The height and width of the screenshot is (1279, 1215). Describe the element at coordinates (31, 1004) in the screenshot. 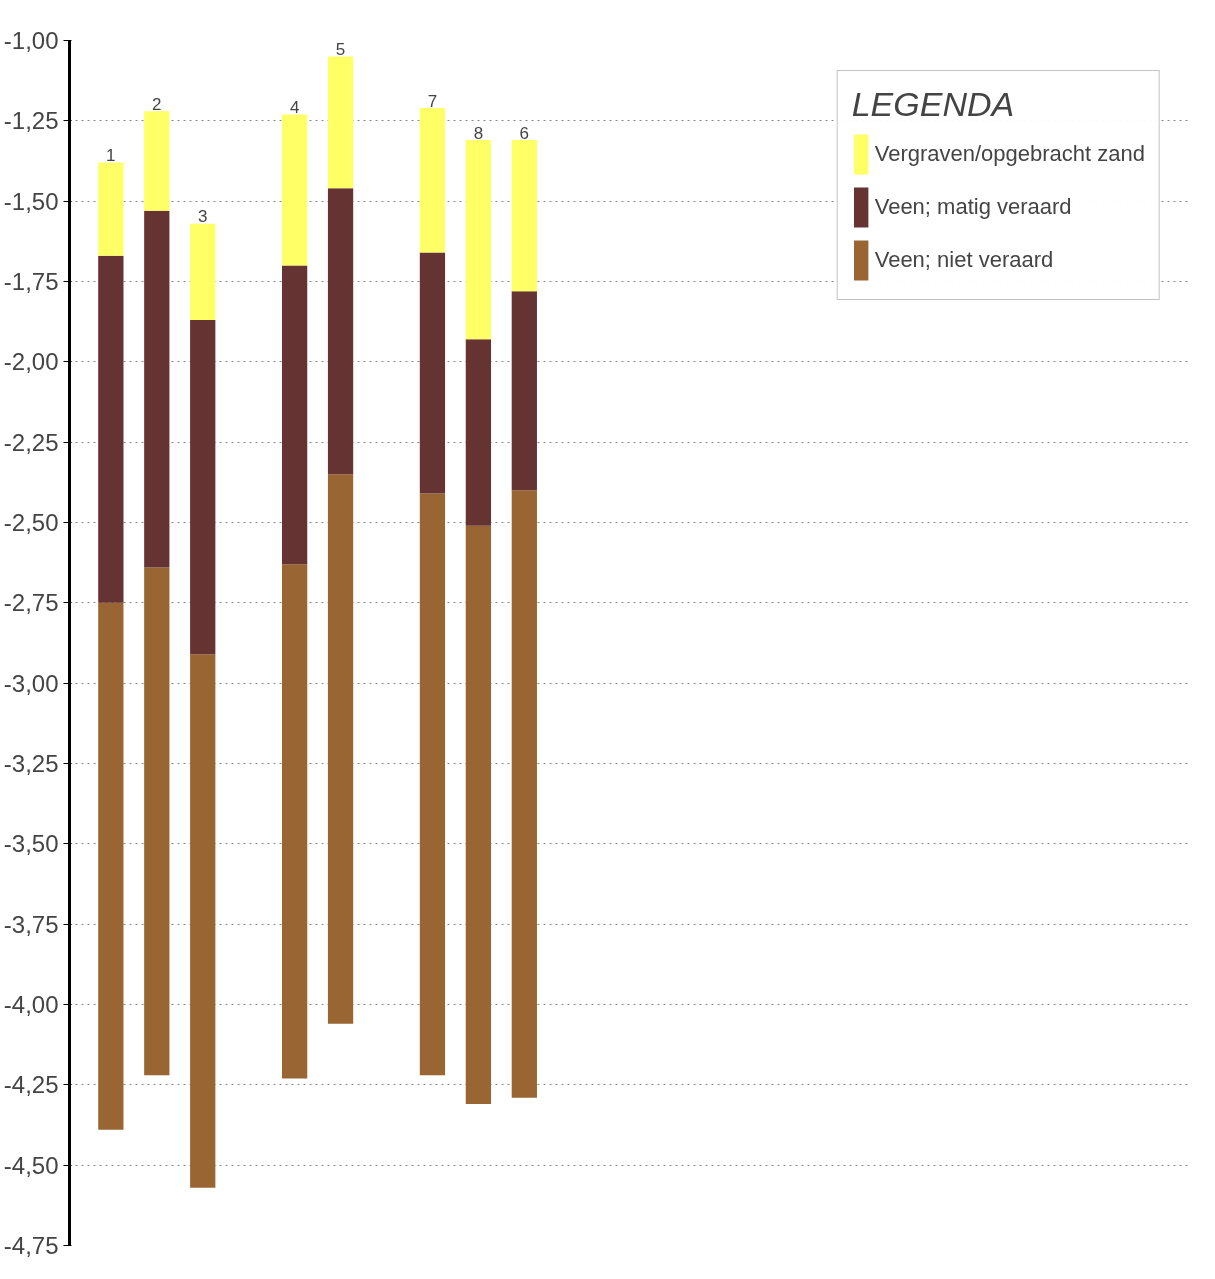

I see `y-tick-label: -4,00` at that location.